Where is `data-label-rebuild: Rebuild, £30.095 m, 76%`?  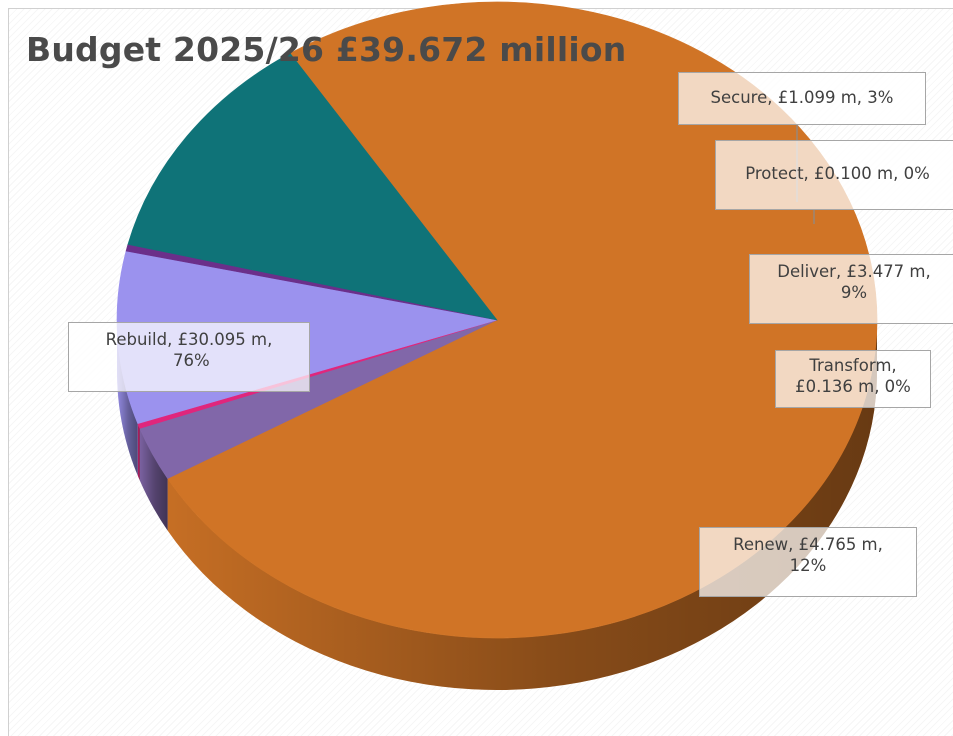
data-label-rebuild: Rebuild, £30.095 m, 76% is located at coordinates (189, 357).